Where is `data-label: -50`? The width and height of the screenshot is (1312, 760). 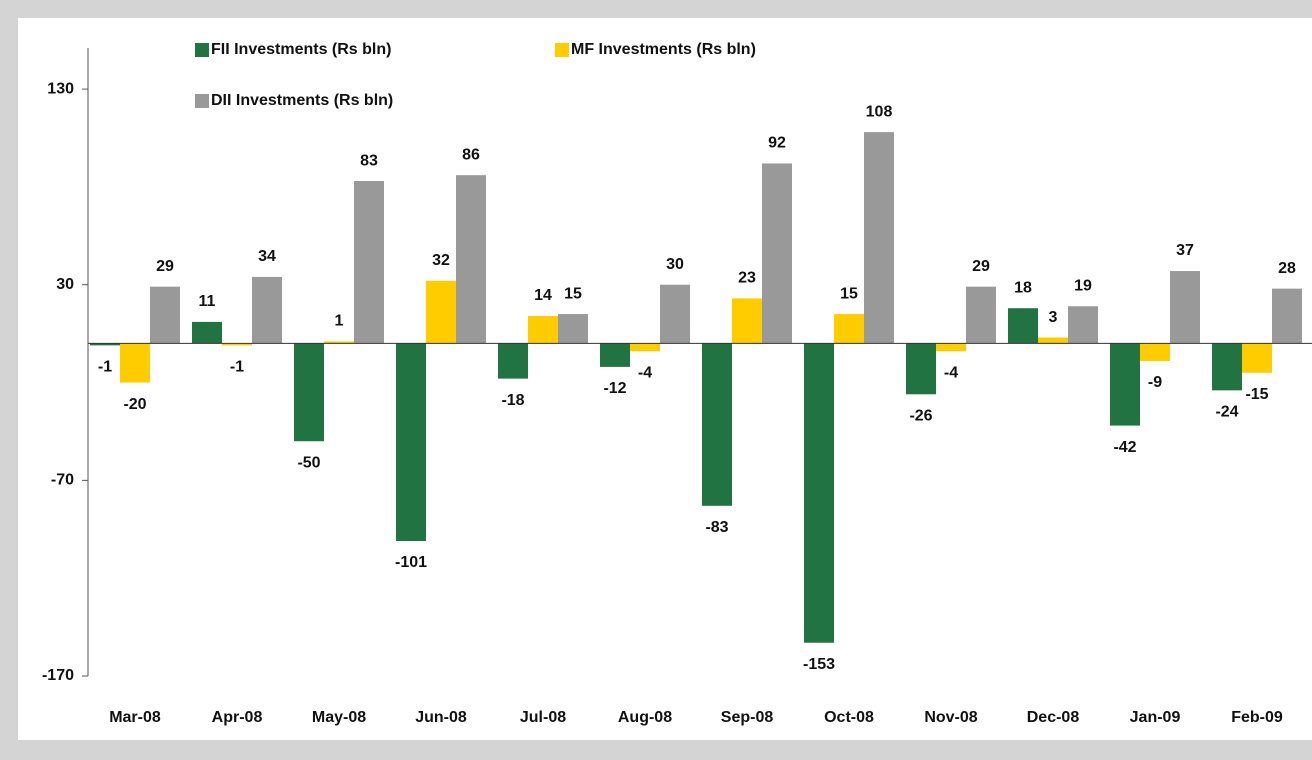
data-label: -50 is located at coordinates (308, 462).